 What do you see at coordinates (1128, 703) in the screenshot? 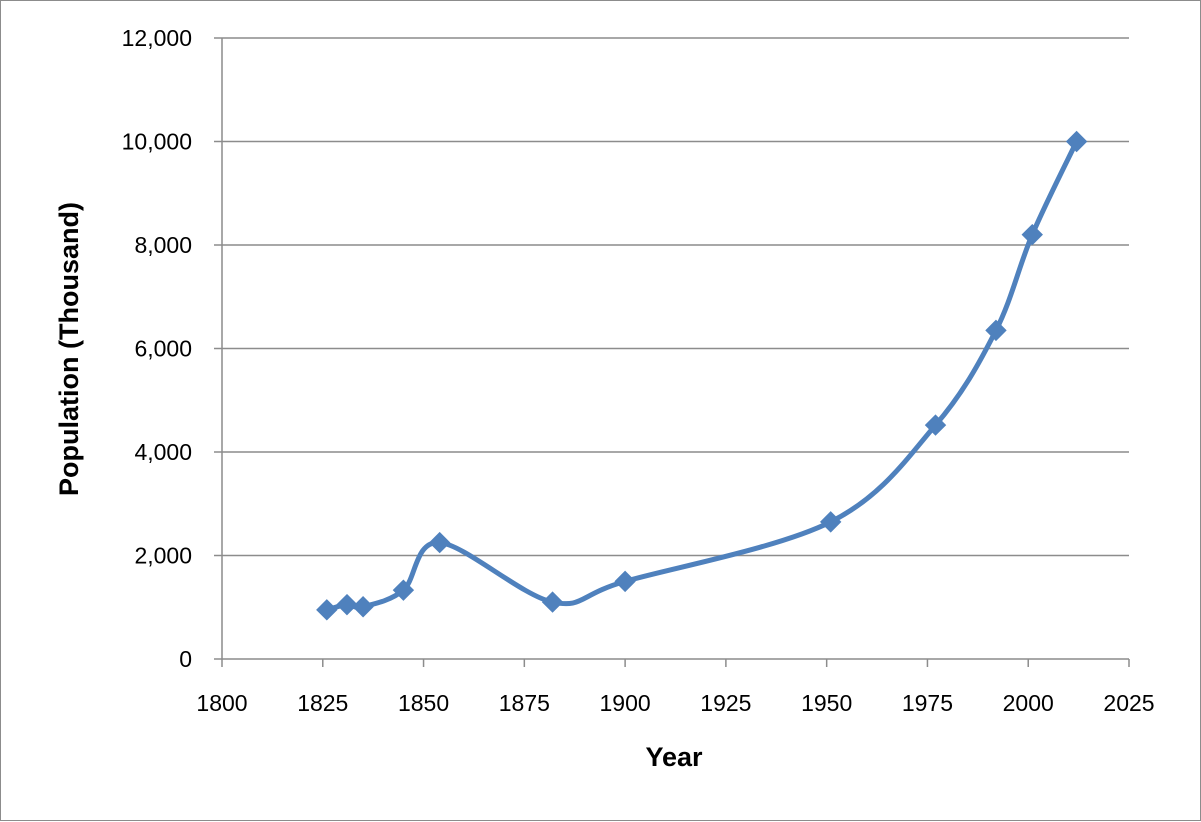
I see `x-tick-label: 2025` at bounding box center [1128, 703].